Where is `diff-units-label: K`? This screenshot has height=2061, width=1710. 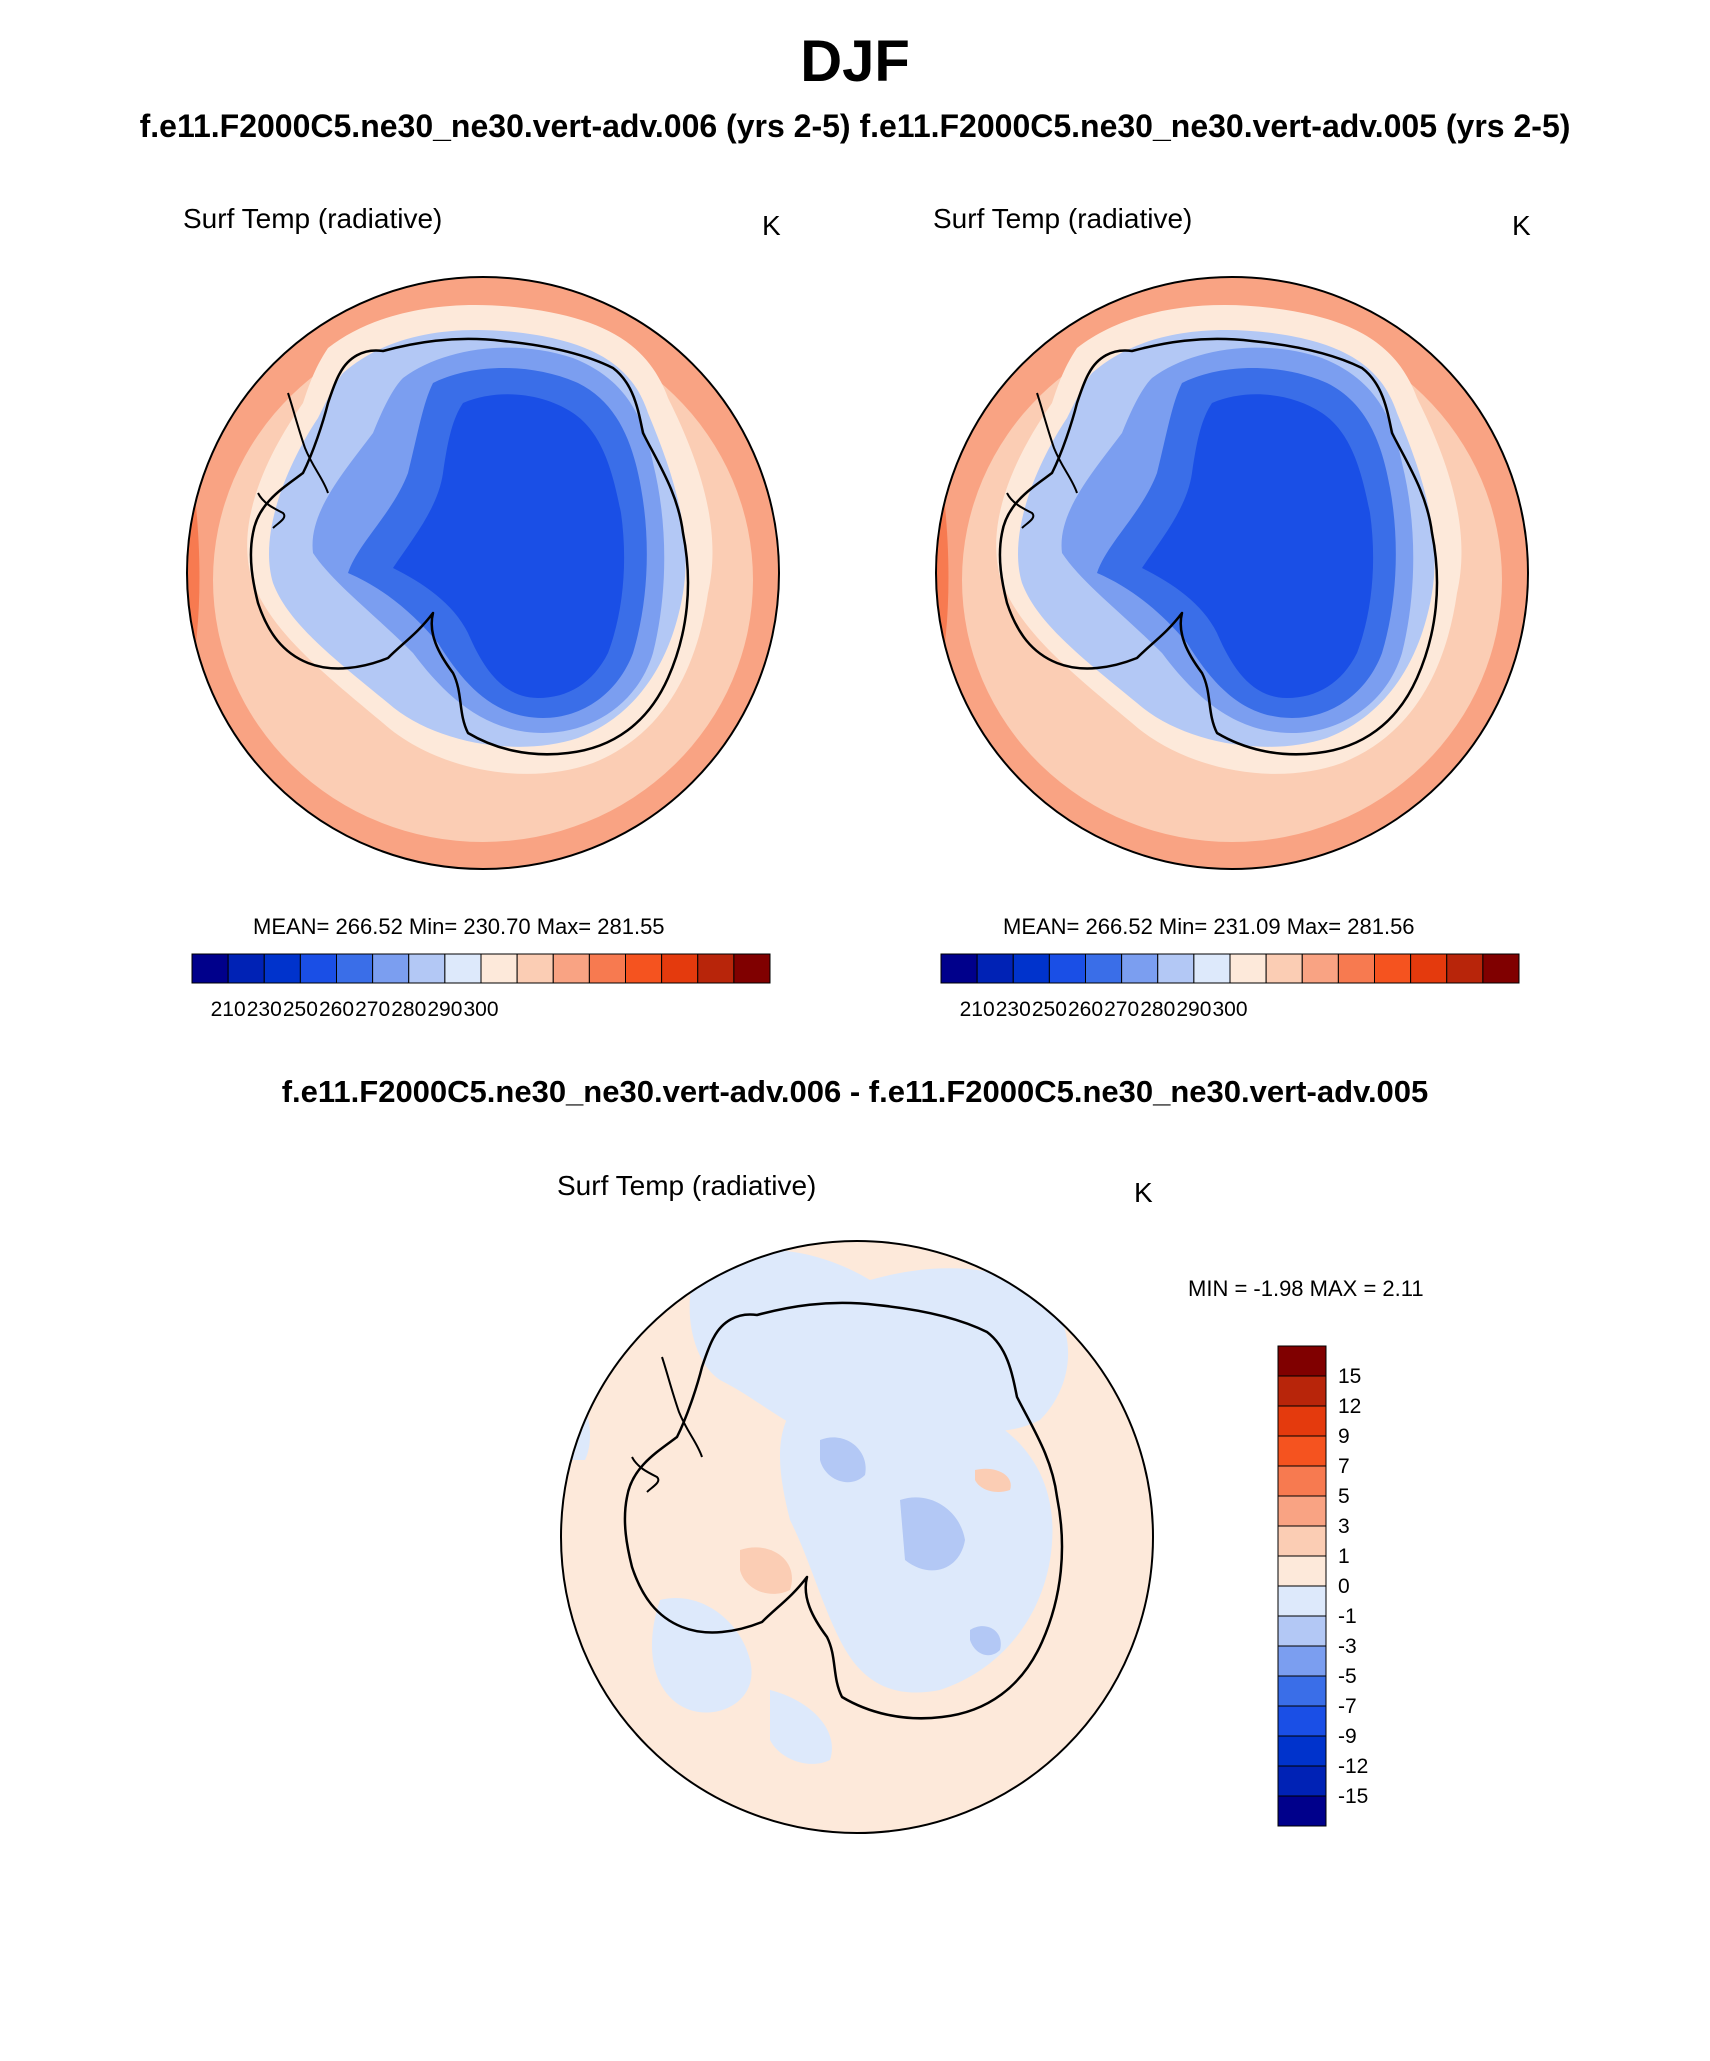
diff-units-label: K is located at coordinates (1143, 1192).